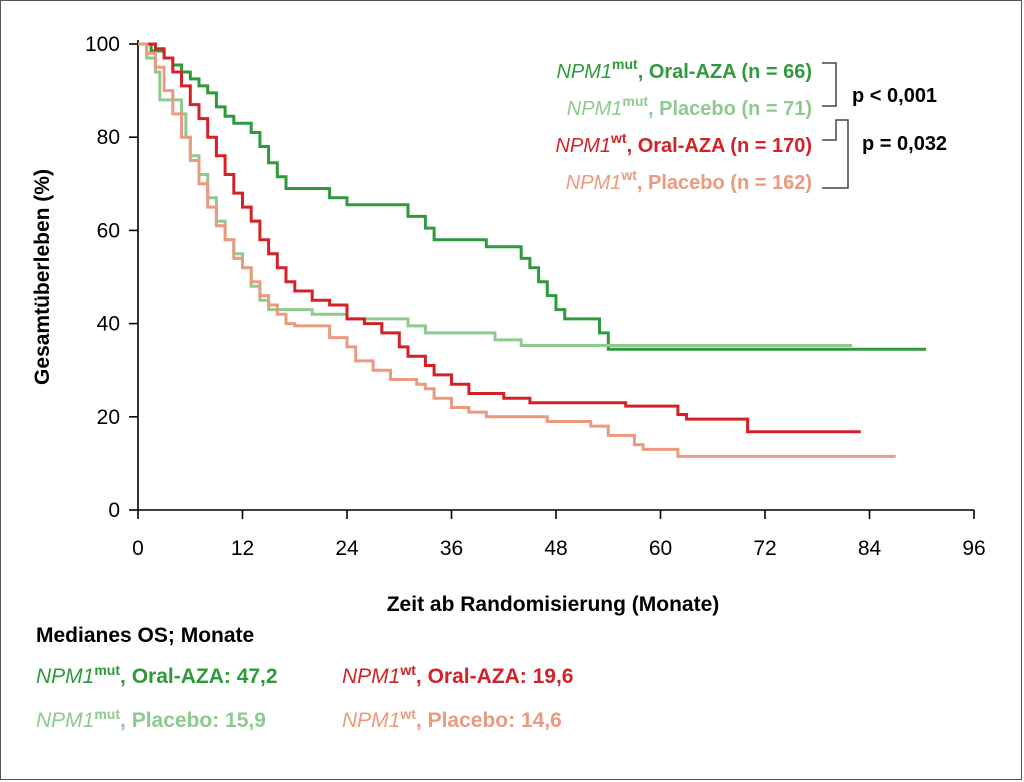  I want to click on y-tick-label: 0, so click(114, 510).